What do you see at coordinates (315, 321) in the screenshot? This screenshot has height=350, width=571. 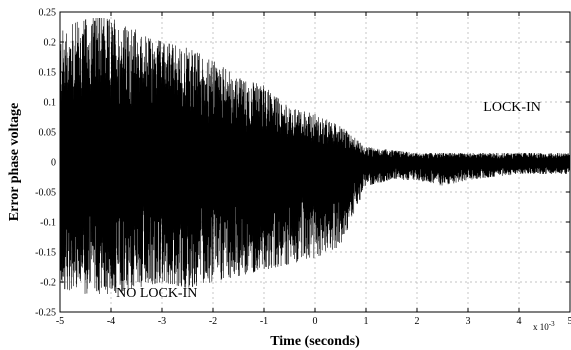 I see `x-tick-label: 0` at bounding box center [315, 321].